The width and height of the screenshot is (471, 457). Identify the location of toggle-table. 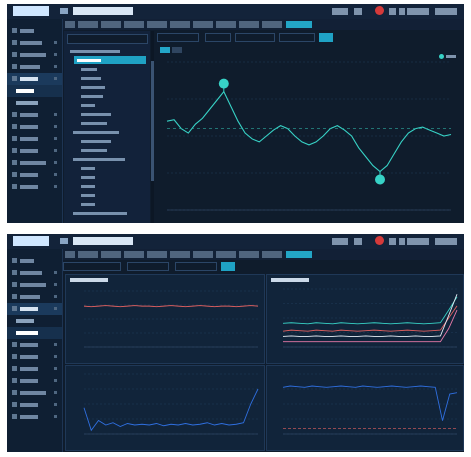
(177, 50).